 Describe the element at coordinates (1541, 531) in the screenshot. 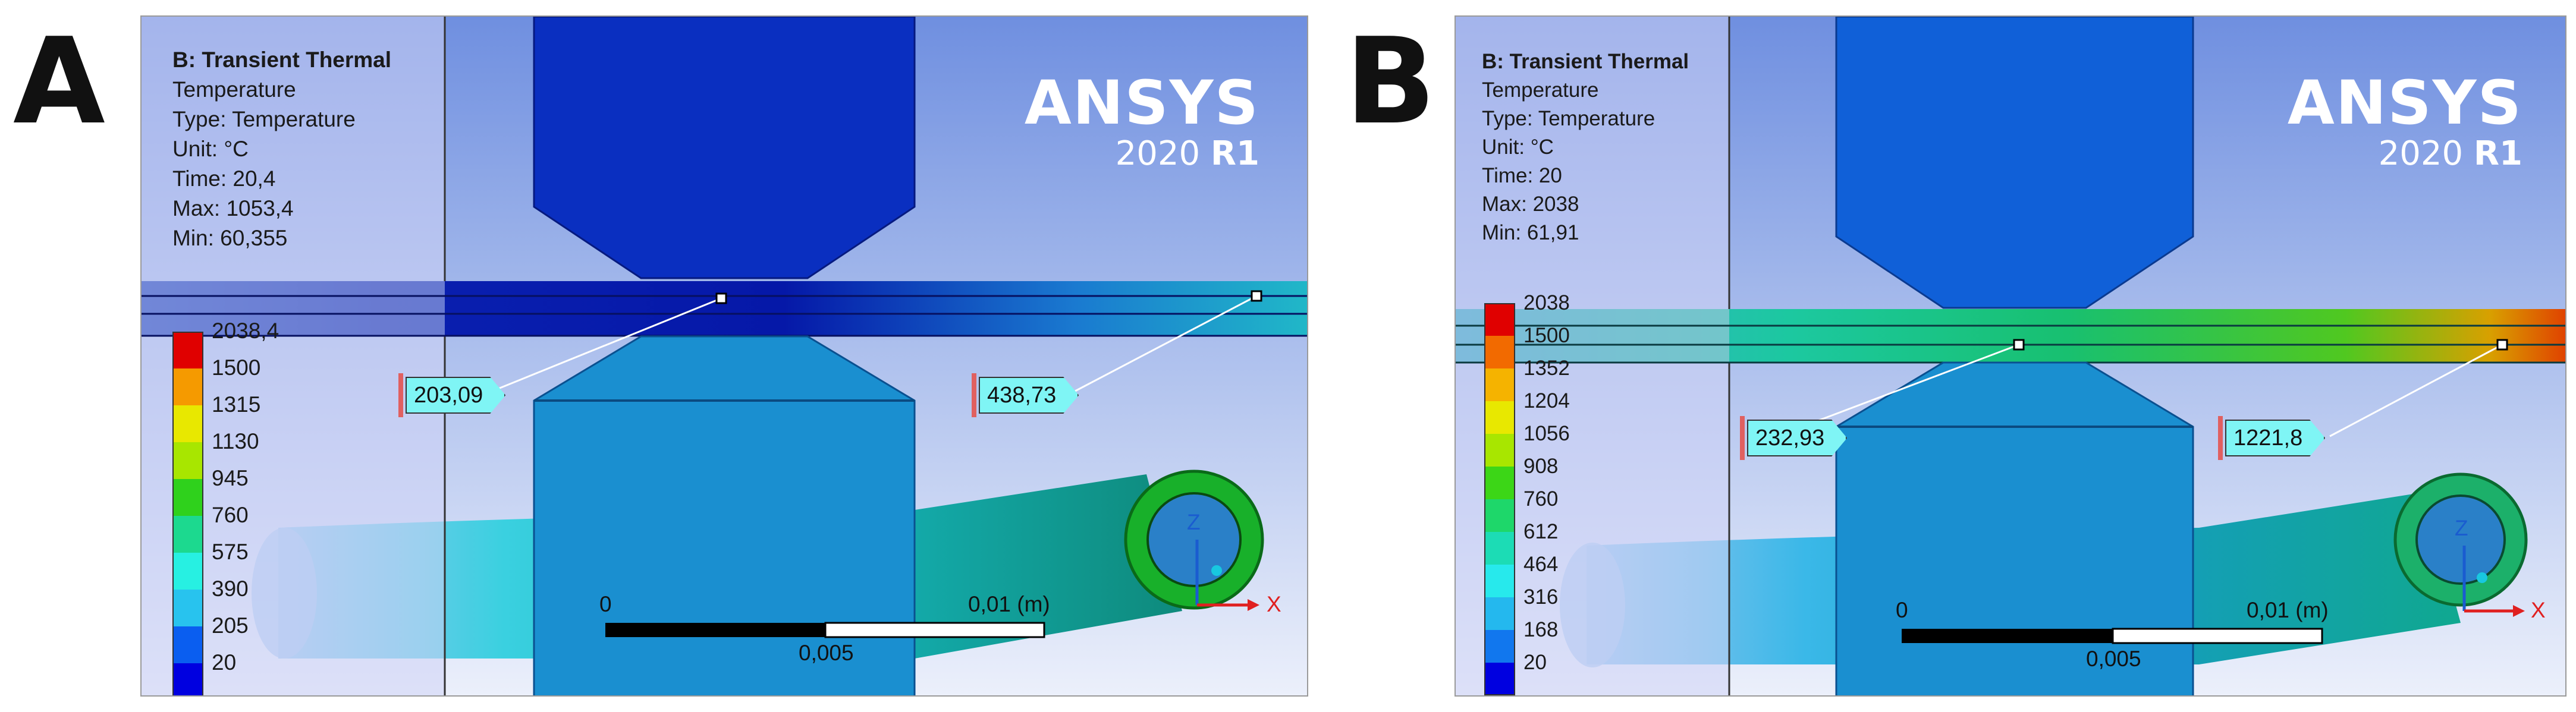

I see `legend-label: 612` at that location.